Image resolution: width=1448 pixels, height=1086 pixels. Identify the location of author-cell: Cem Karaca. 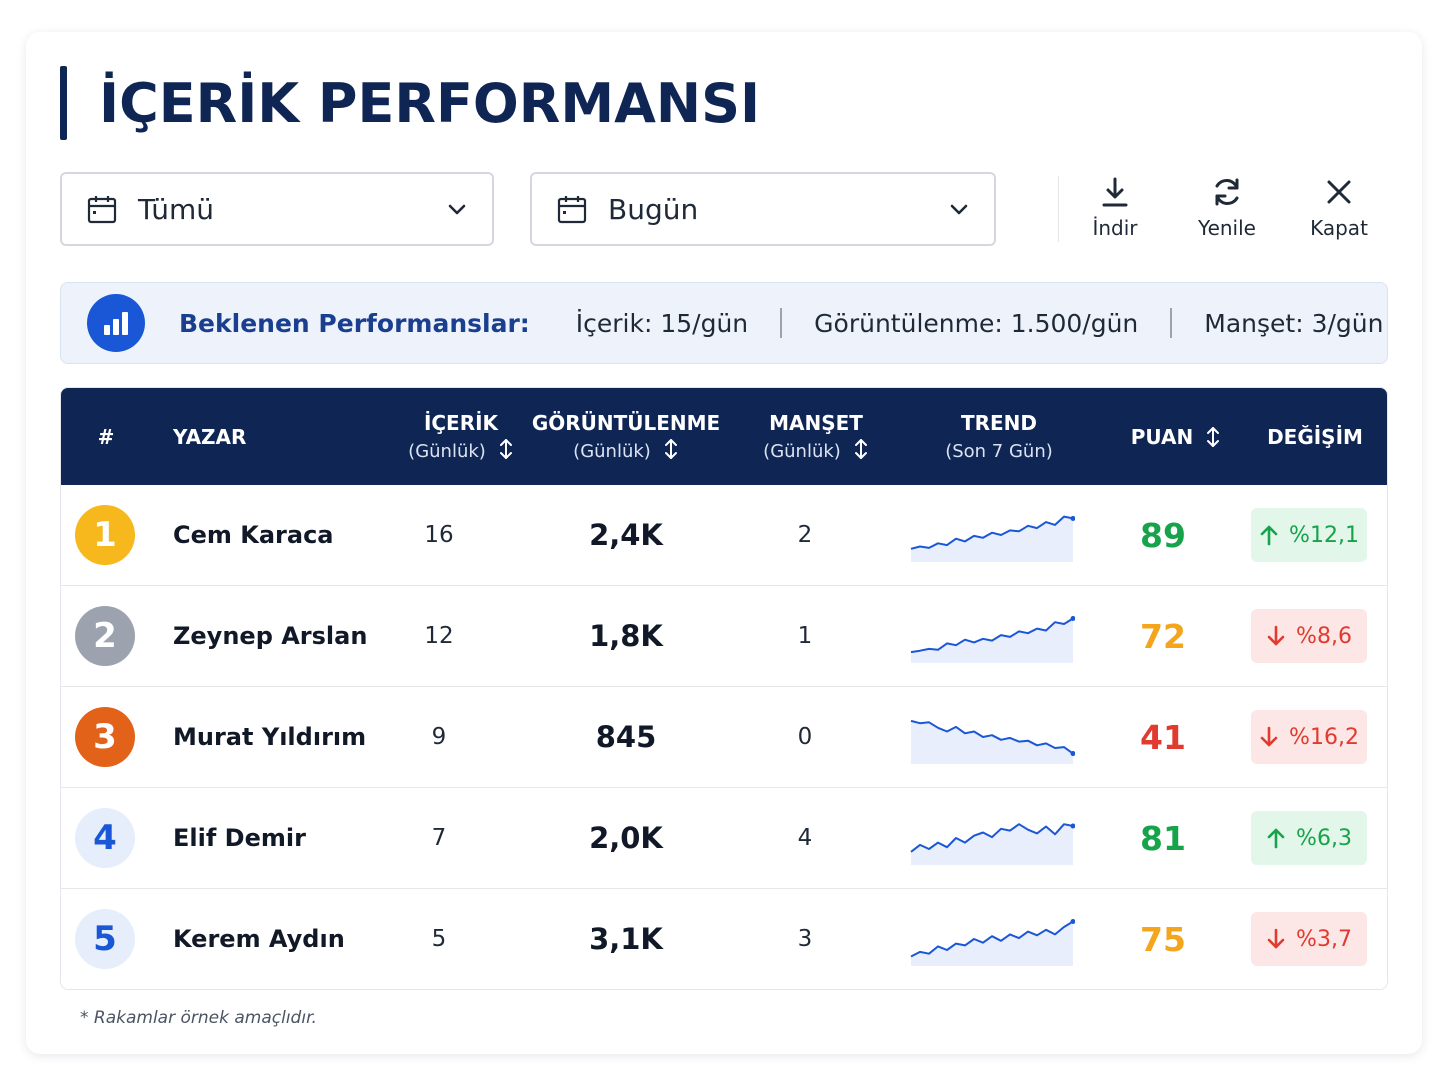
(253, 535).